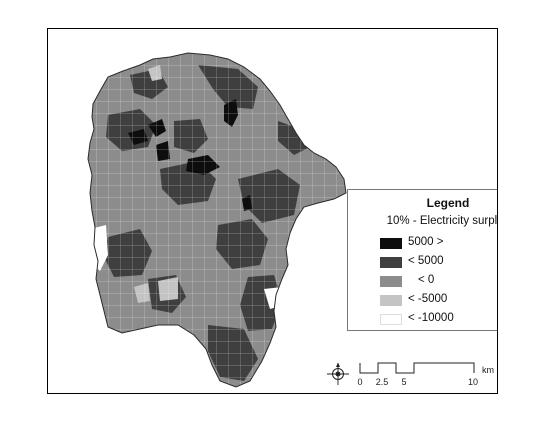  What do you see at coordinates (426, 280) in the screenshot?
I see `legend-label: < 0` at bounding box center [426, 280].